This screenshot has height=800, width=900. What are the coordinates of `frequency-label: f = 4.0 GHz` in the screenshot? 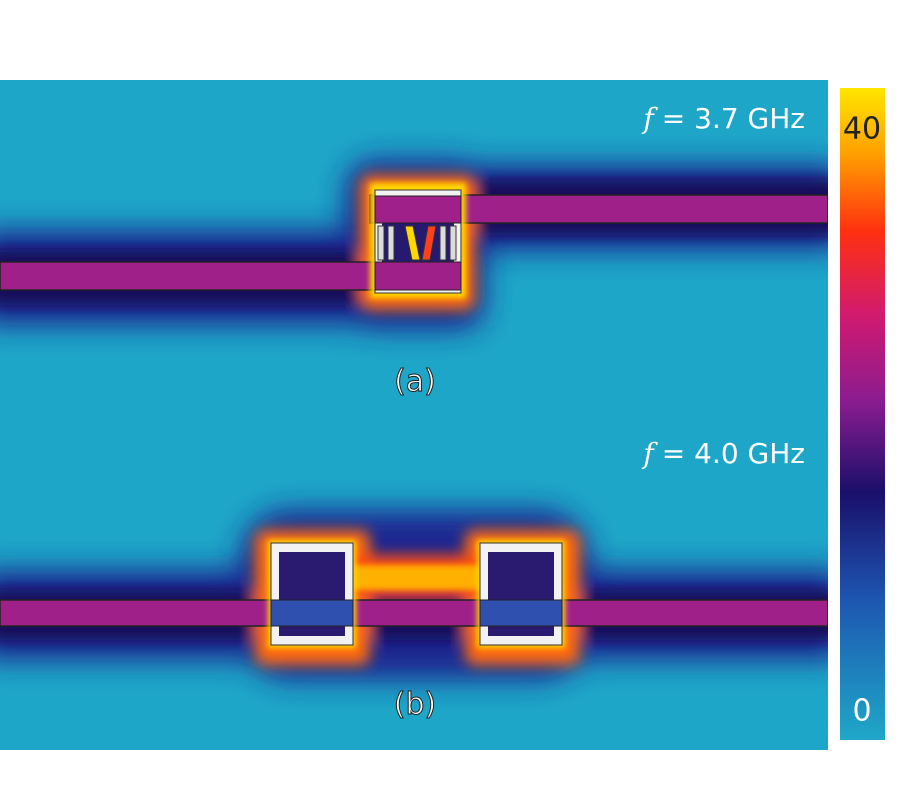 It's located at (723, 454).